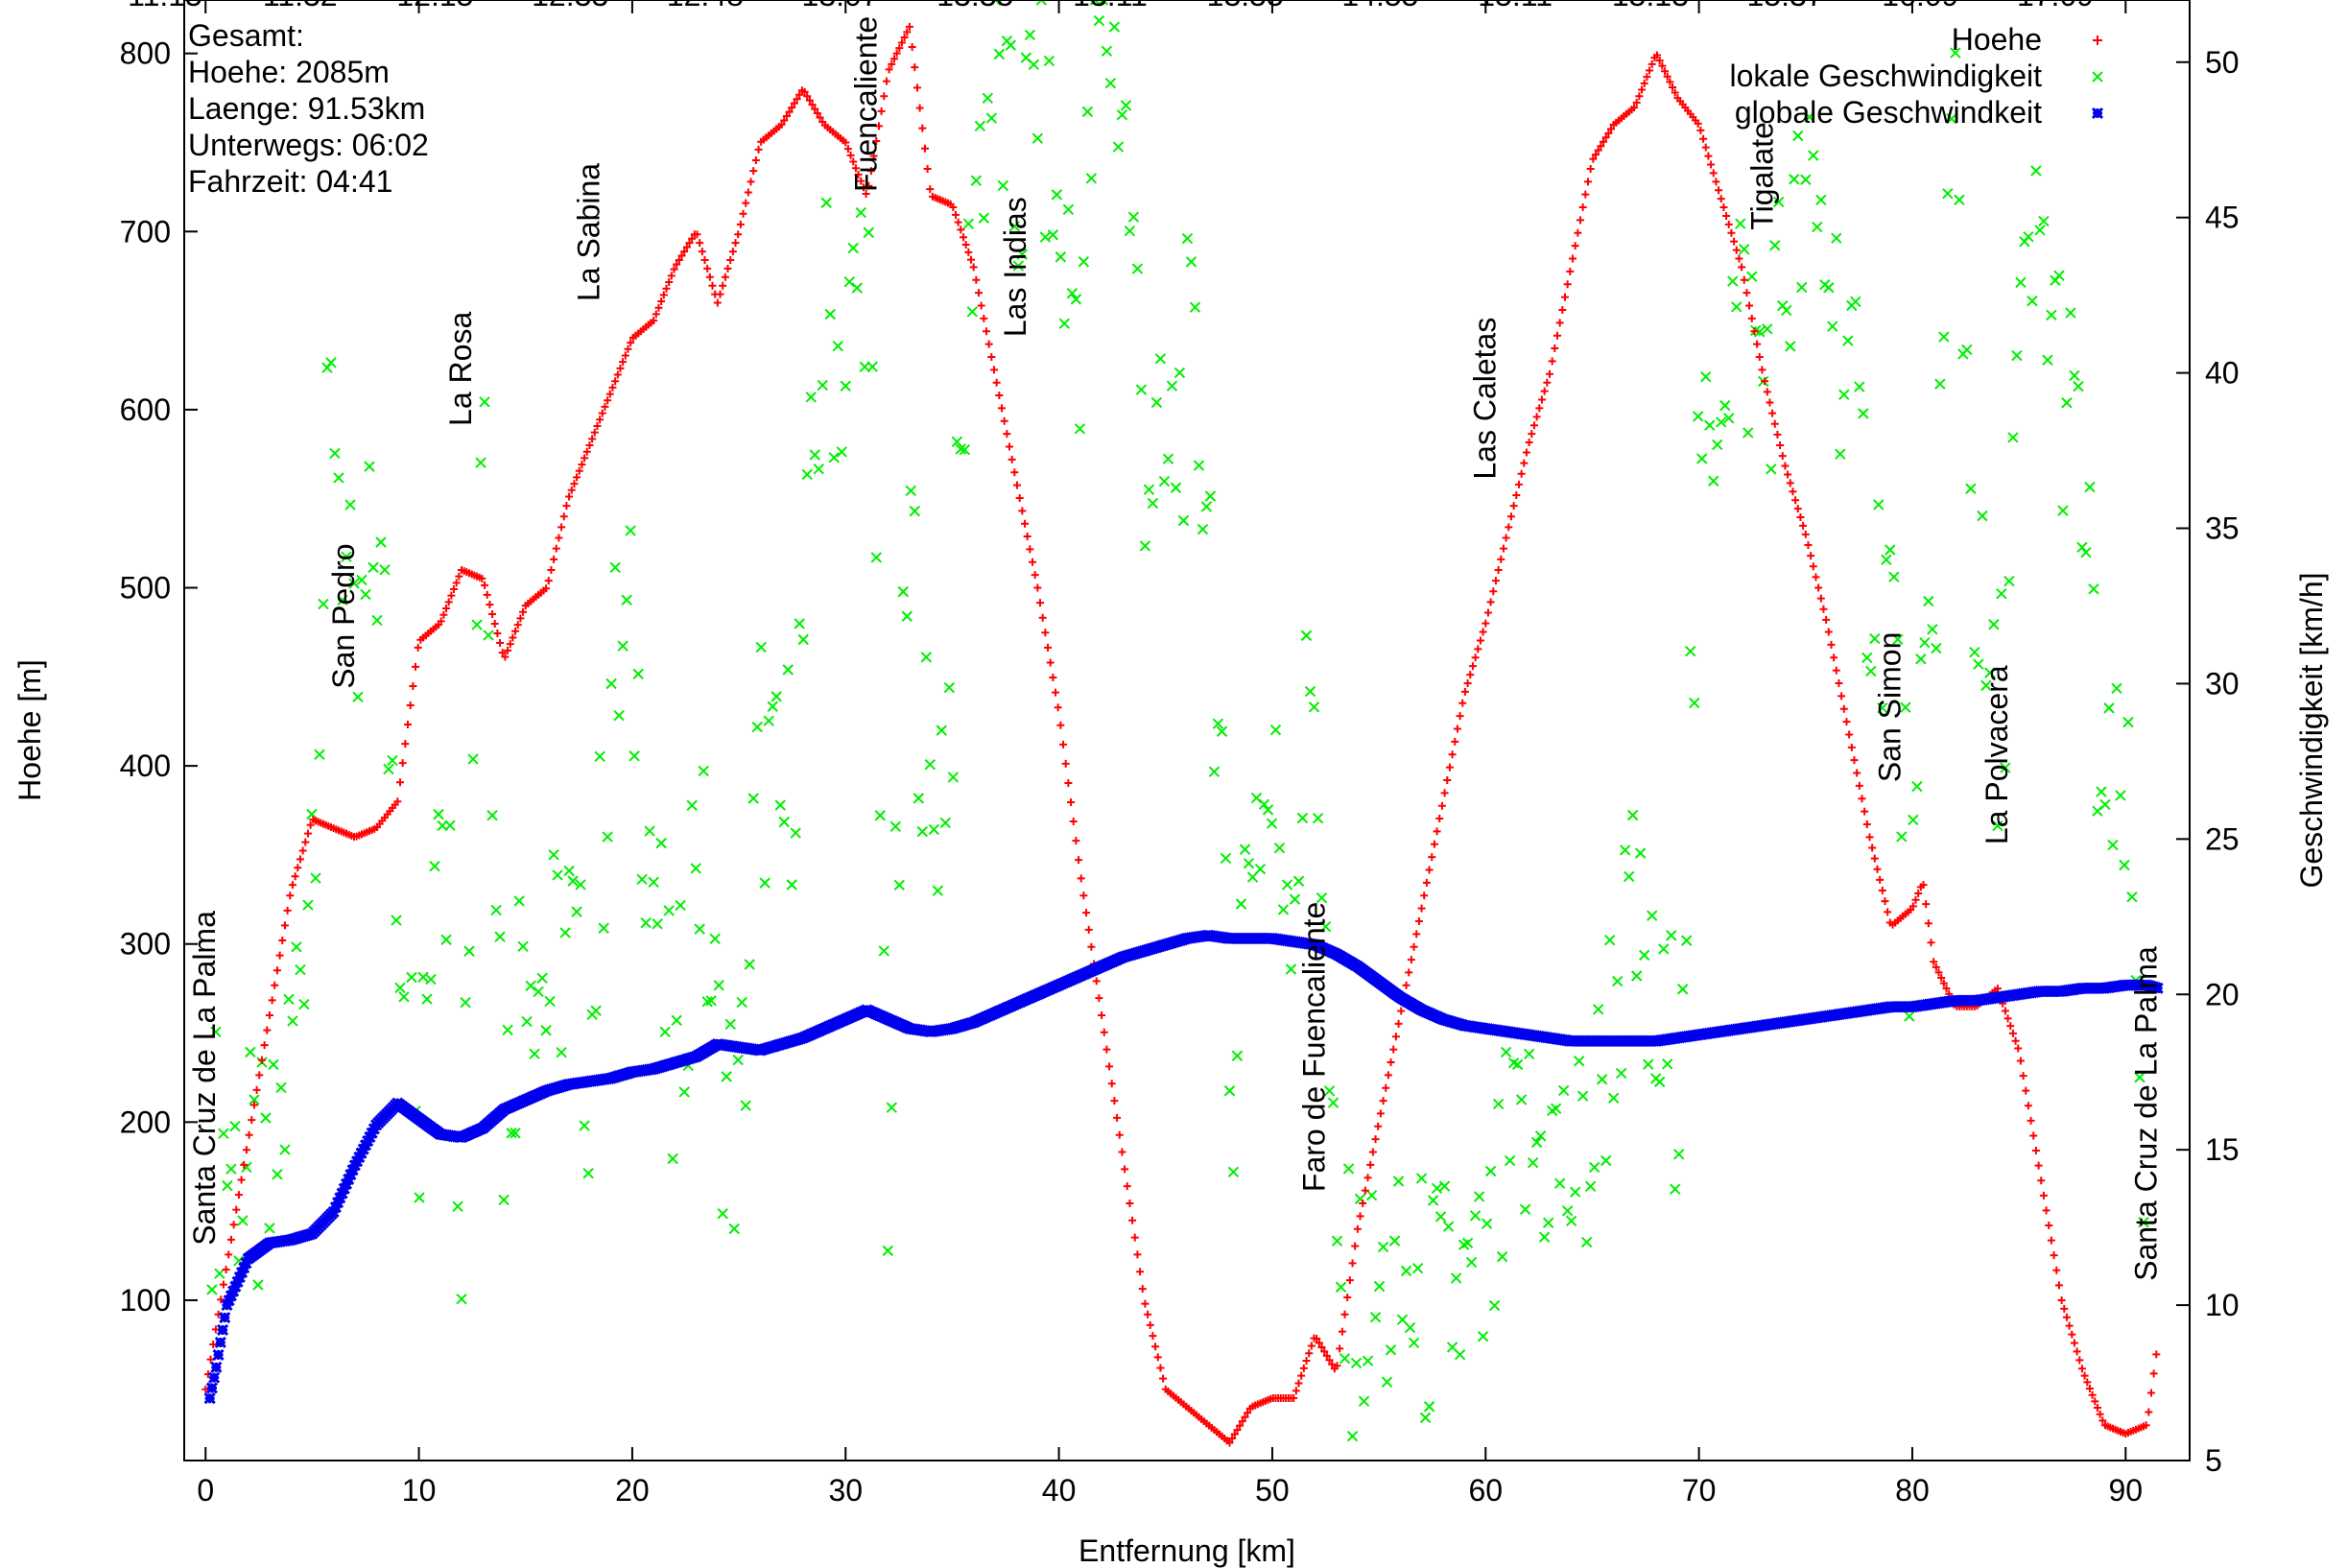 The image size is (2347, 1568). I want to click on x-tick-label: 10, so click(419, 1490).